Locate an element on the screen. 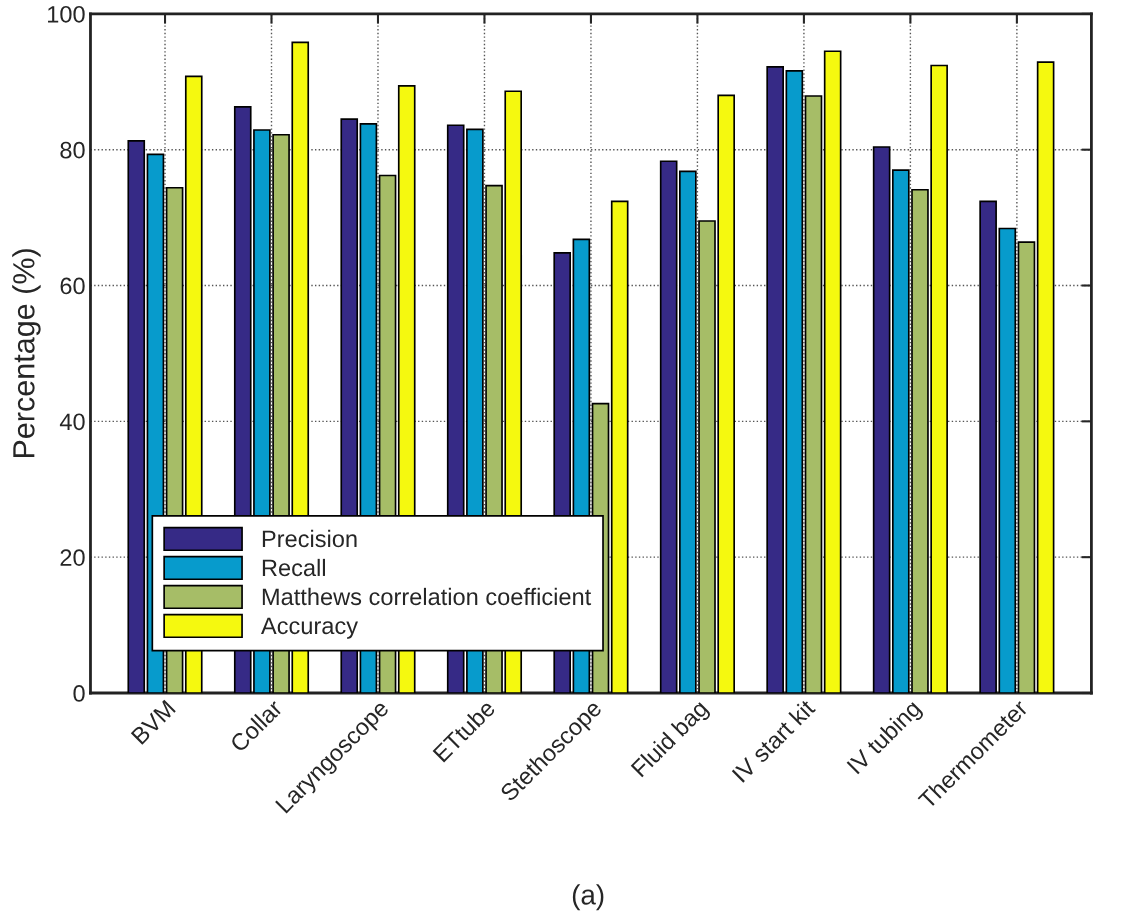 This screenshot has width=1131, height=924. y-tick-label: 40 is located at coordinates (72, 422).